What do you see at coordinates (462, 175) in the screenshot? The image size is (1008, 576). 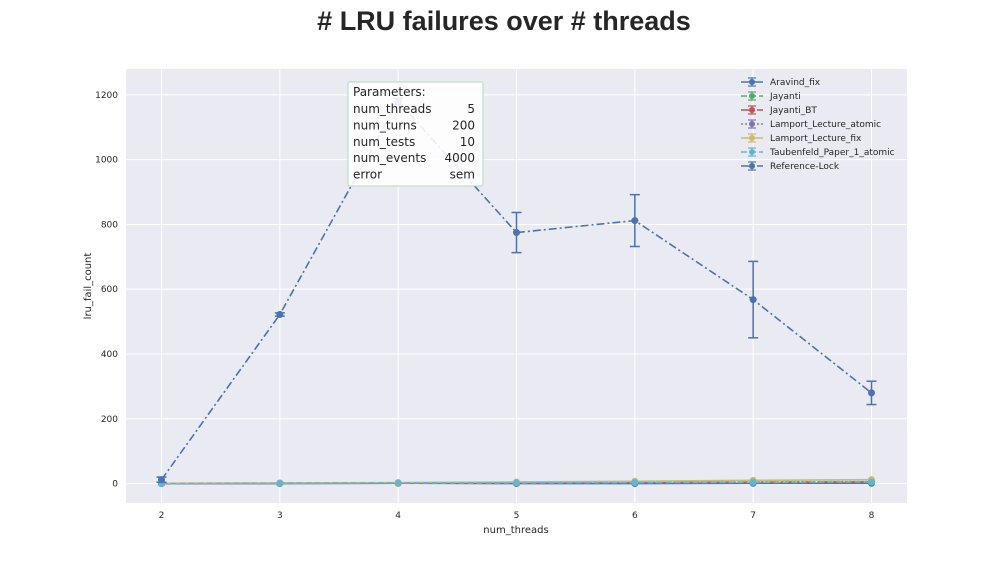 I see `parameter-value: sem` at bounding box center [462, 175].